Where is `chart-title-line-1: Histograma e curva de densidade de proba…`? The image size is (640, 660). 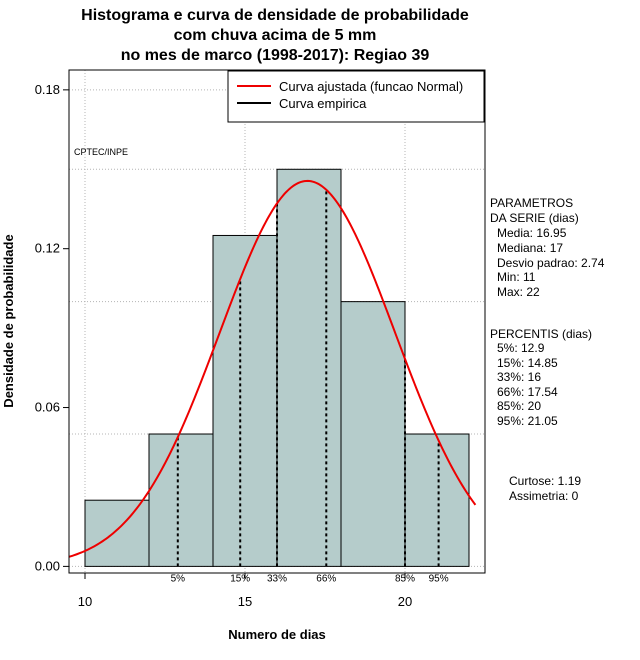 chart-title-line-1: Histograma e curva de densidade de proba… is located at coordinates (275, 15).